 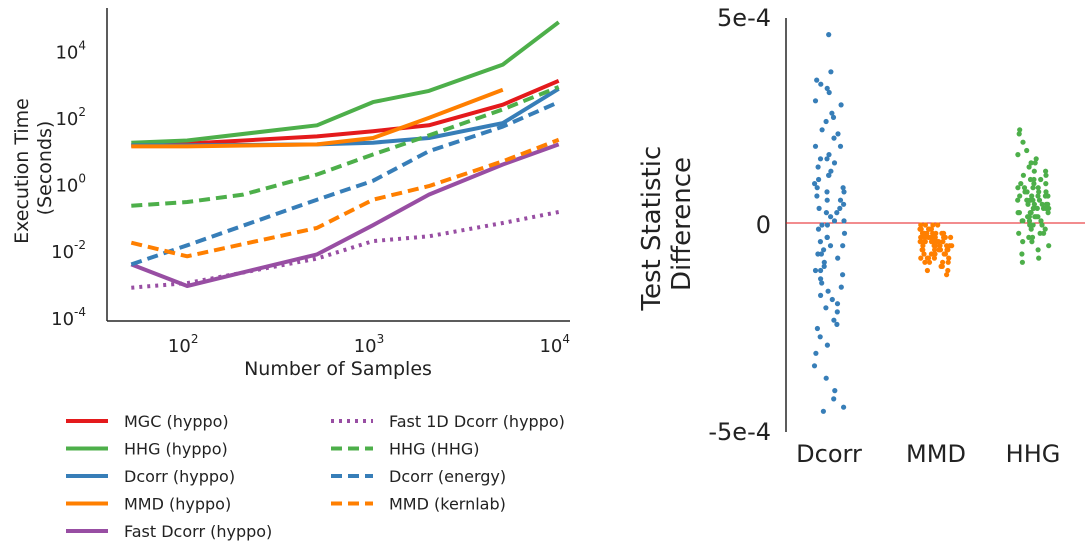 I want to click on y-tick-label: 10⁰, so click(x=70, y=184).